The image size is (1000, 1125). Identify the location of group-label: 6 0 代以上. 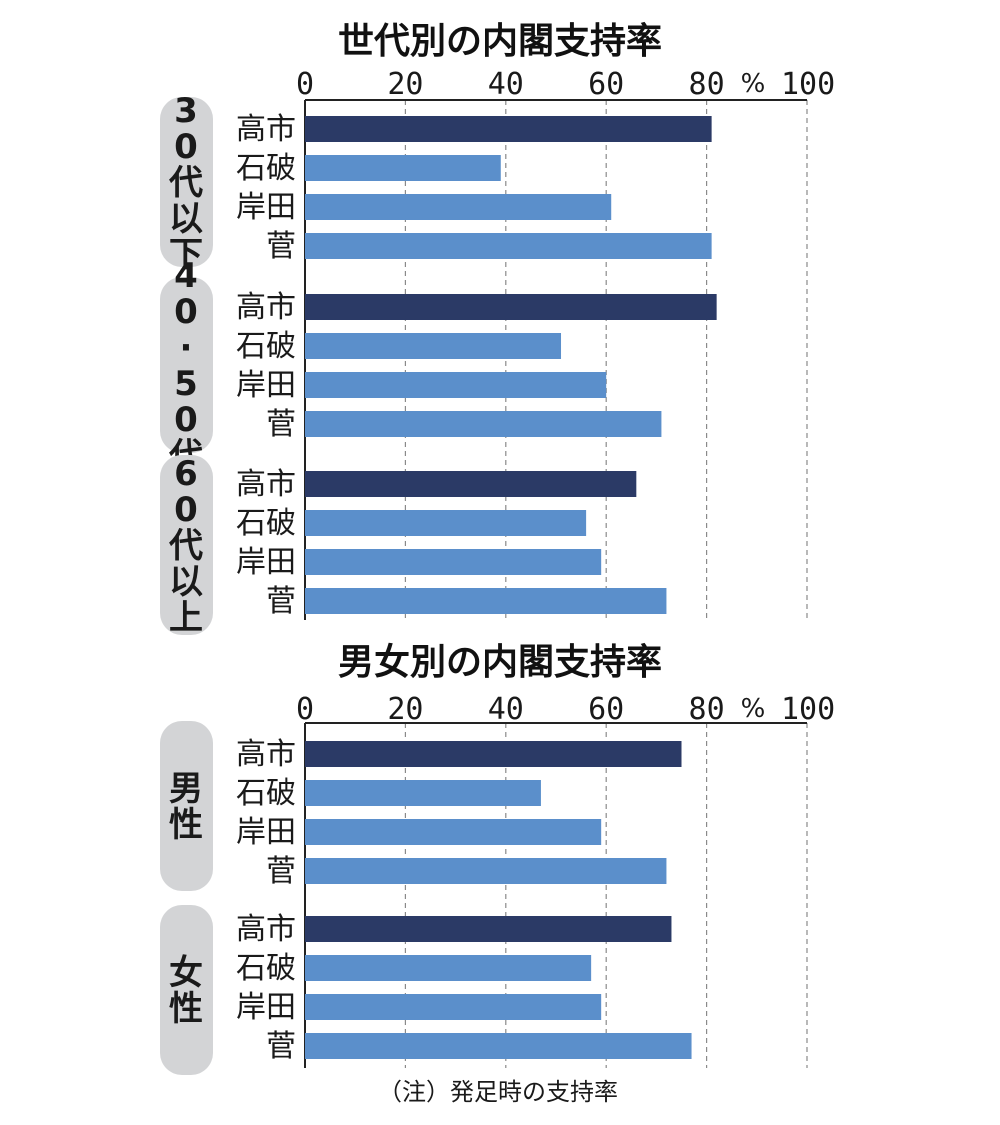
(185, 546).